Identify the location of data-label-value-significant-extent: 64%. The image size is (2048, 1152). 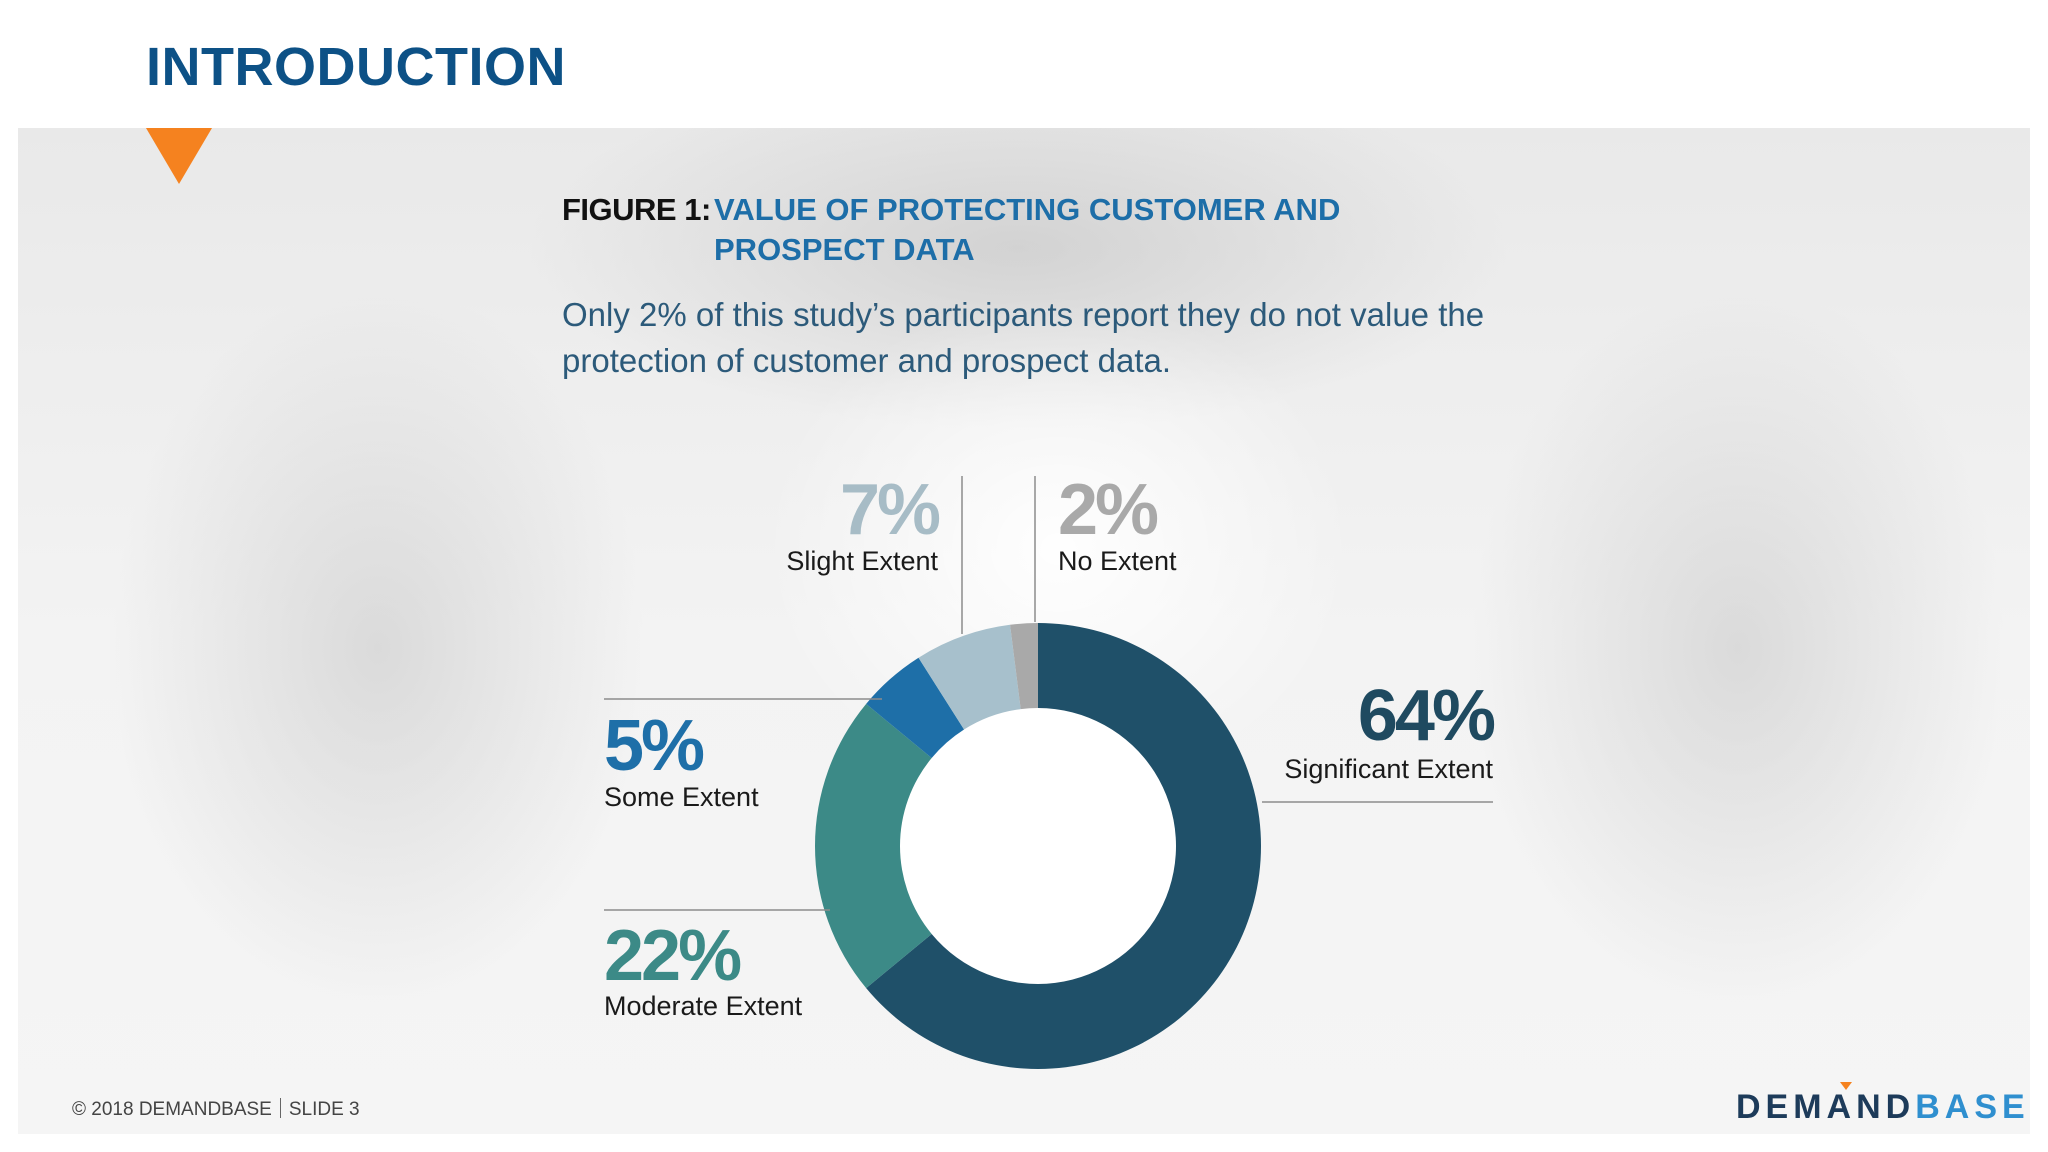
(1426, 716).